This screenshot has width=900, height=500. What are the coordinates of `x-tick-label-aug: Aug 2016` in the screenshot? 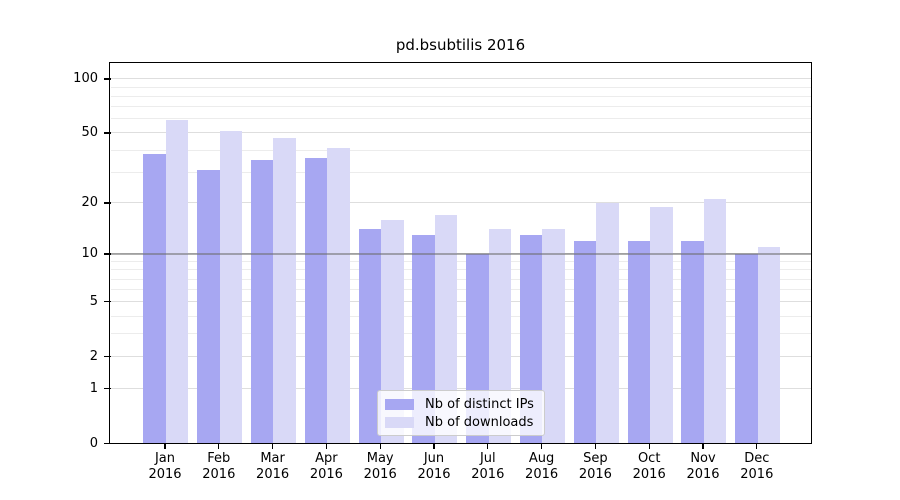 It's located at (542, 467).